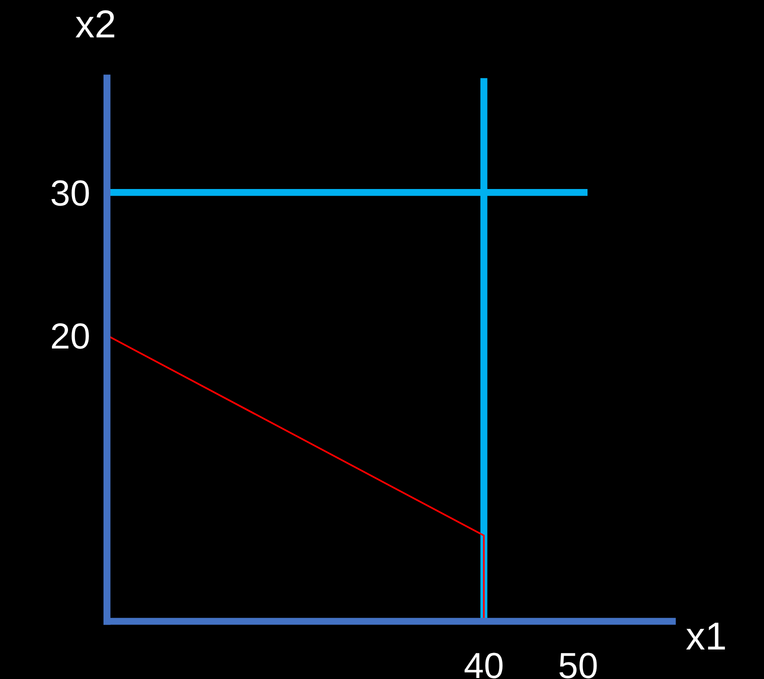 Image resolution: width=764 pixels, height=679 pixels. Describe the element at coordinates (70, 193) in the screenshot. I see `y-tick-label: 30` at that location.